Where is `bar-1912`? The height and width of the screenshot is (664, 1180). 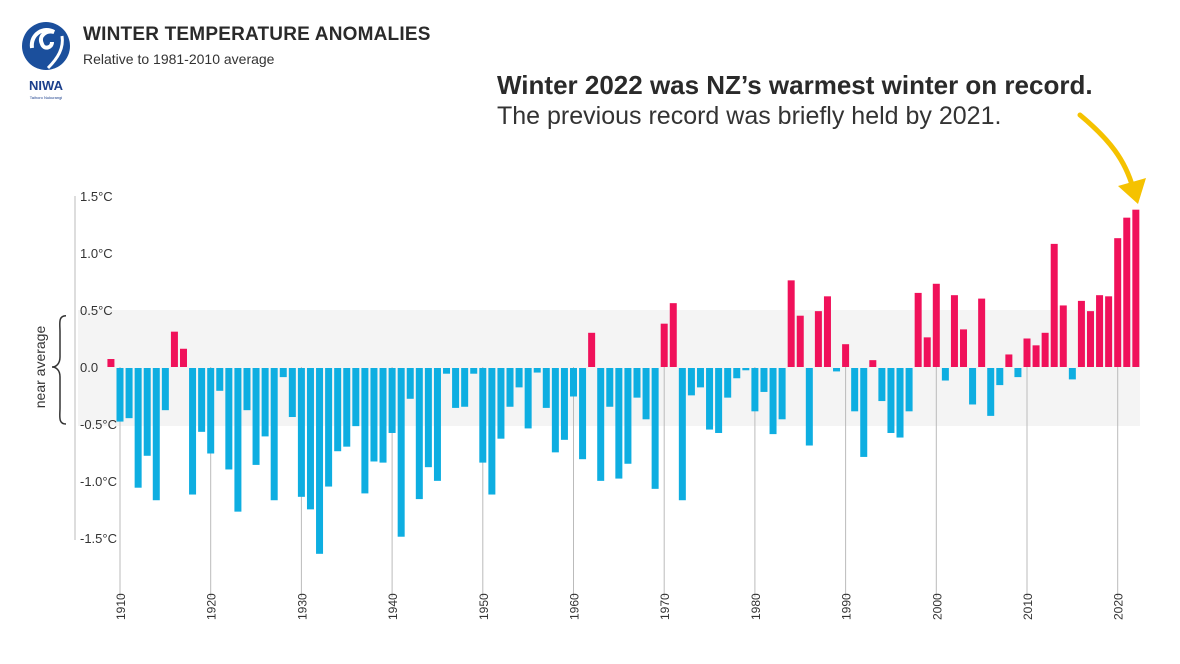
bar-1912 is located at coordinates (138, 428).